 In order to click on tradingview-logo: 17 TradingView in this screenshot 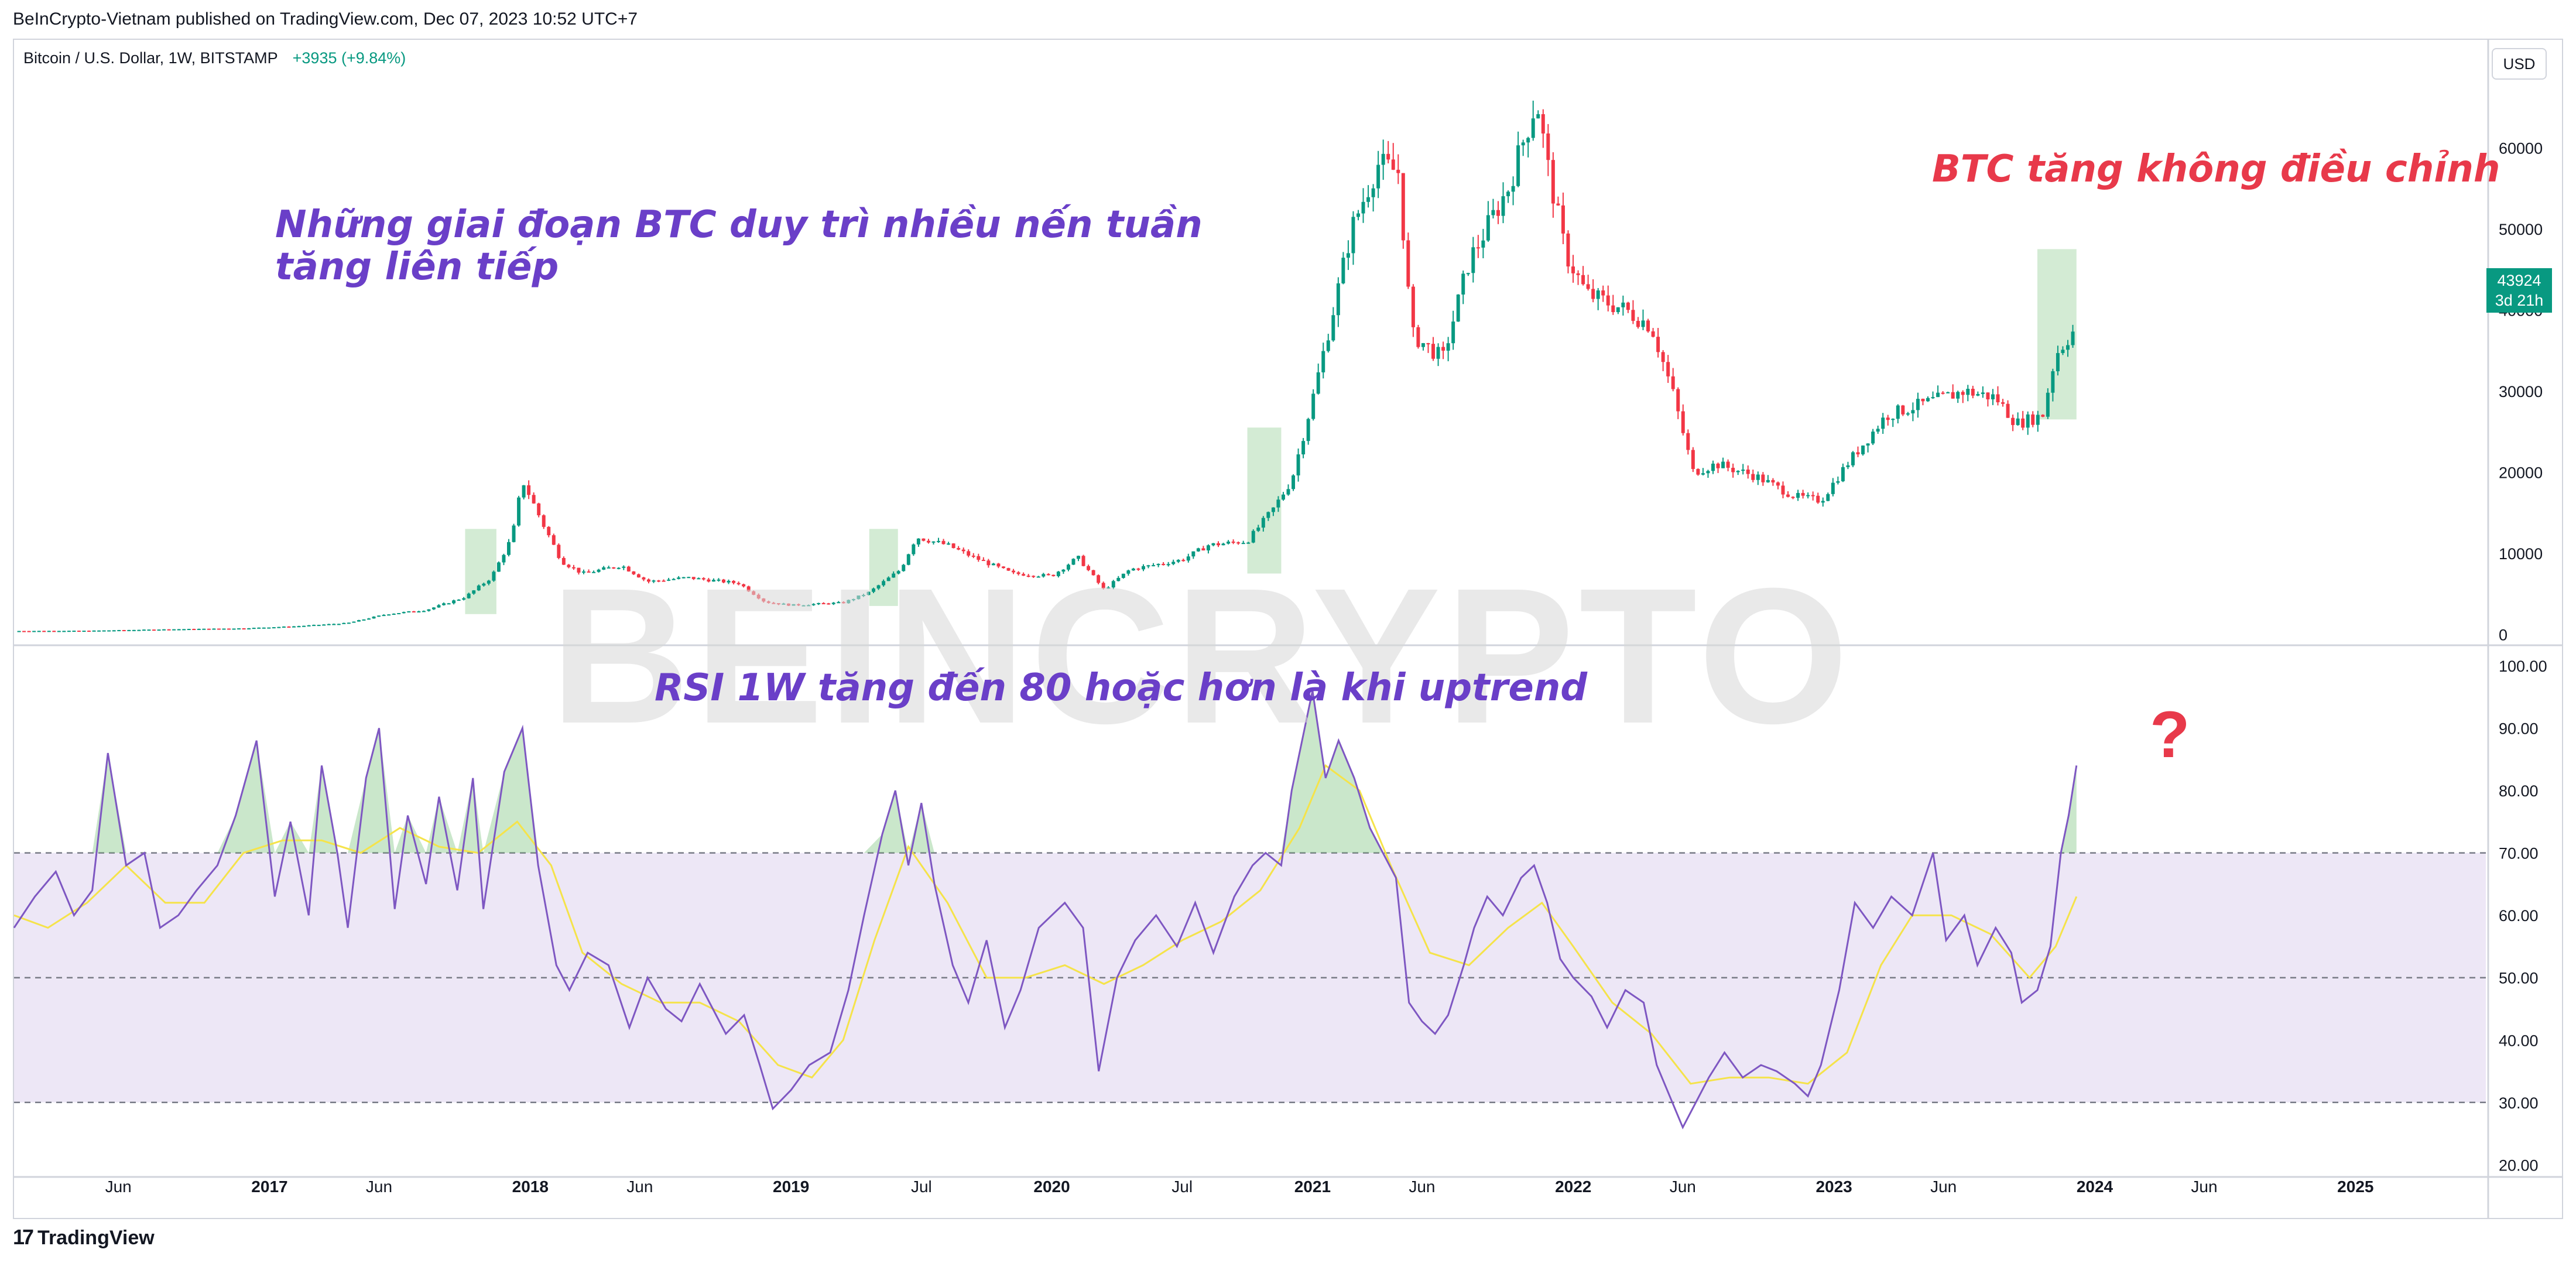, I will do `click(84, 1237)`.